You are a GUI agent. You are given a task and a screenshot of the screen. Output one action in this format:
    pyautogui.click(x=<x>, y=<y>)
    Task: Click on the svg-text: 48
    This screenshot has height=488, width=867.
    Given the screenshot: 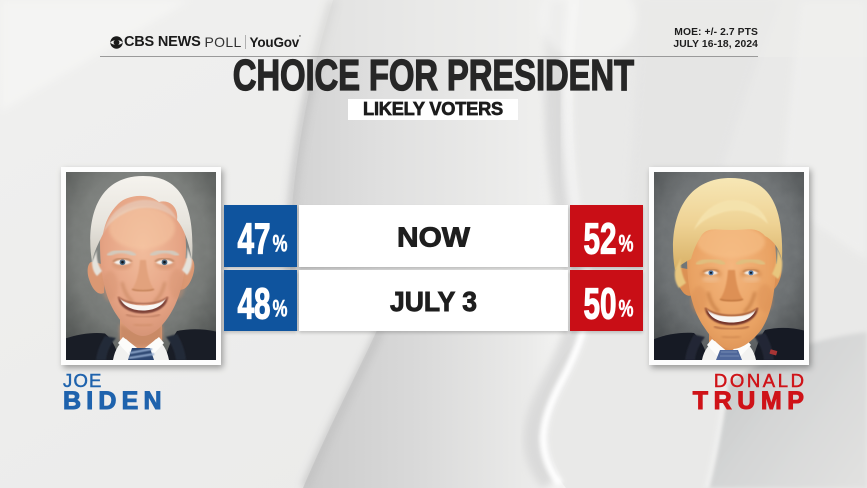 What is the action you would take?
    pyautogui.click(x=254, y=305)
    